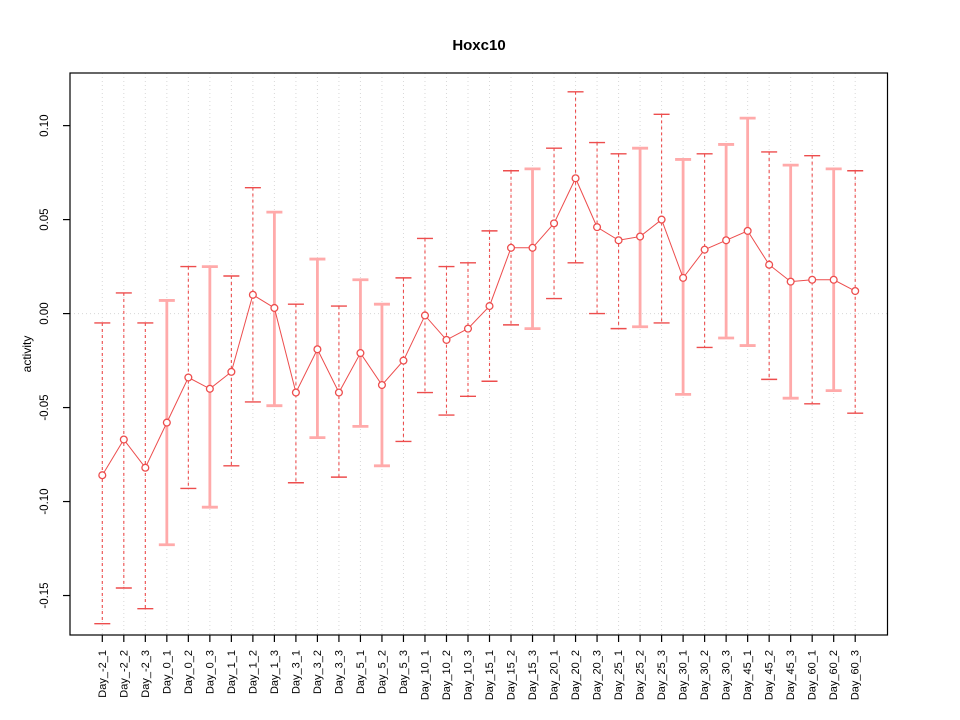  What do you see at coordinates (555, 675) in the screenshot?
I see `x-tick-label: Day_20_1` at bounding box center [555, 675].